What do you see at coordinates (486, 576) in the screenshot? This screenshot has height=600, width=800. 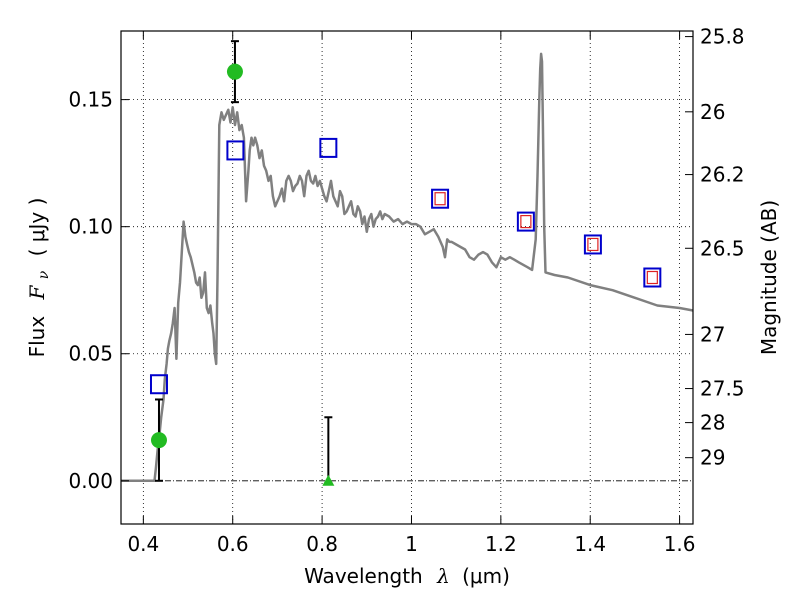 I see `x-axis-label-unit: (μm)` at bounding box center [486, 576].